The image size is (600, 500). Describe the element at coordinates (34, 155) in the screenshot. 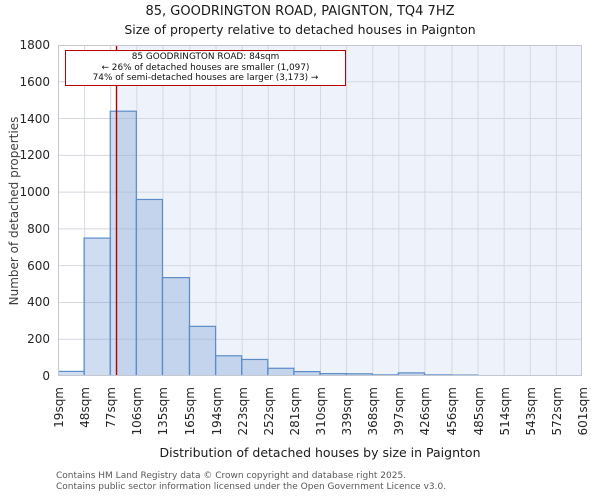

I see `y-tick-label: 1200` at that location.